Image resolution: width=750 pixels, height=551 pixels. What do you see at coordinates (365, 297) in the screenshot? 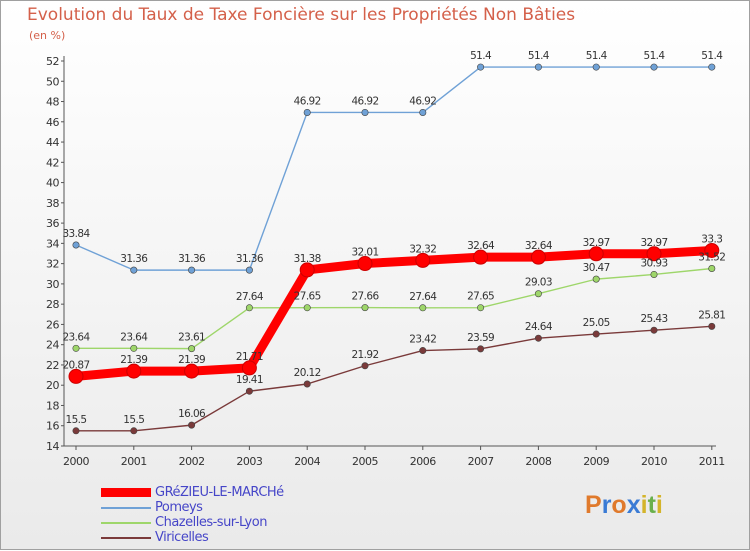
I see `data-label: 27.66` at bounding box center [365, 297].